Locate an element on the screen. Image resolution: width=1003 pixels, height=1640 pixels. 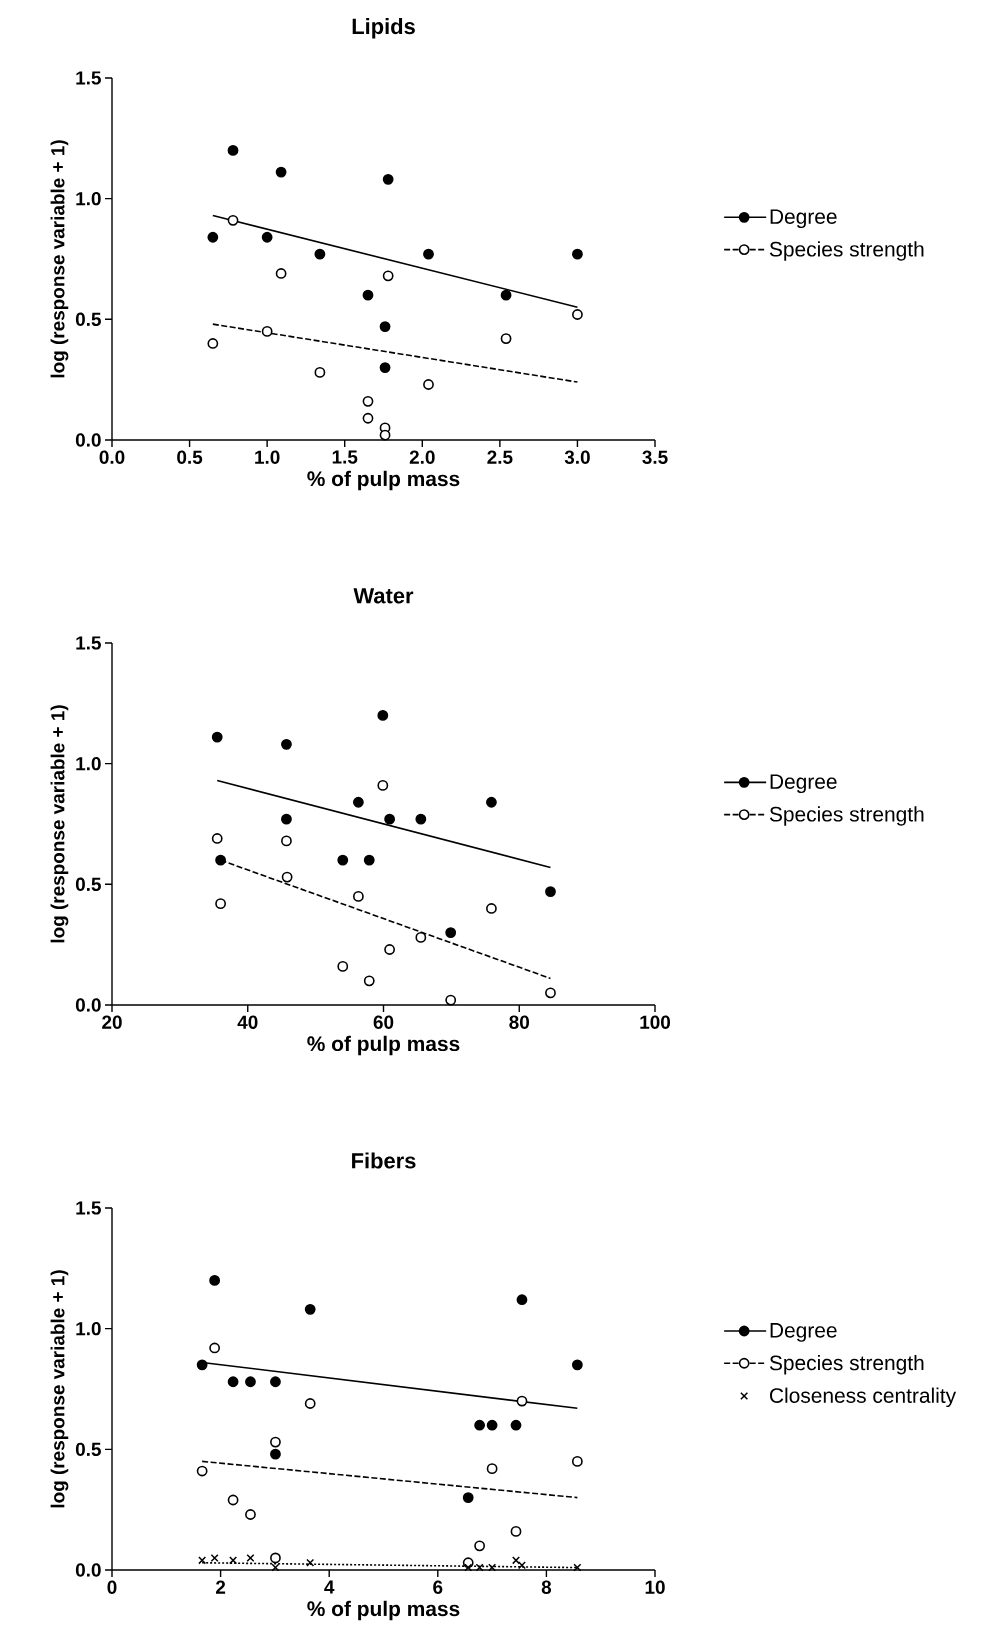
chart-title: Lipids is located at coordinates (383, 28).